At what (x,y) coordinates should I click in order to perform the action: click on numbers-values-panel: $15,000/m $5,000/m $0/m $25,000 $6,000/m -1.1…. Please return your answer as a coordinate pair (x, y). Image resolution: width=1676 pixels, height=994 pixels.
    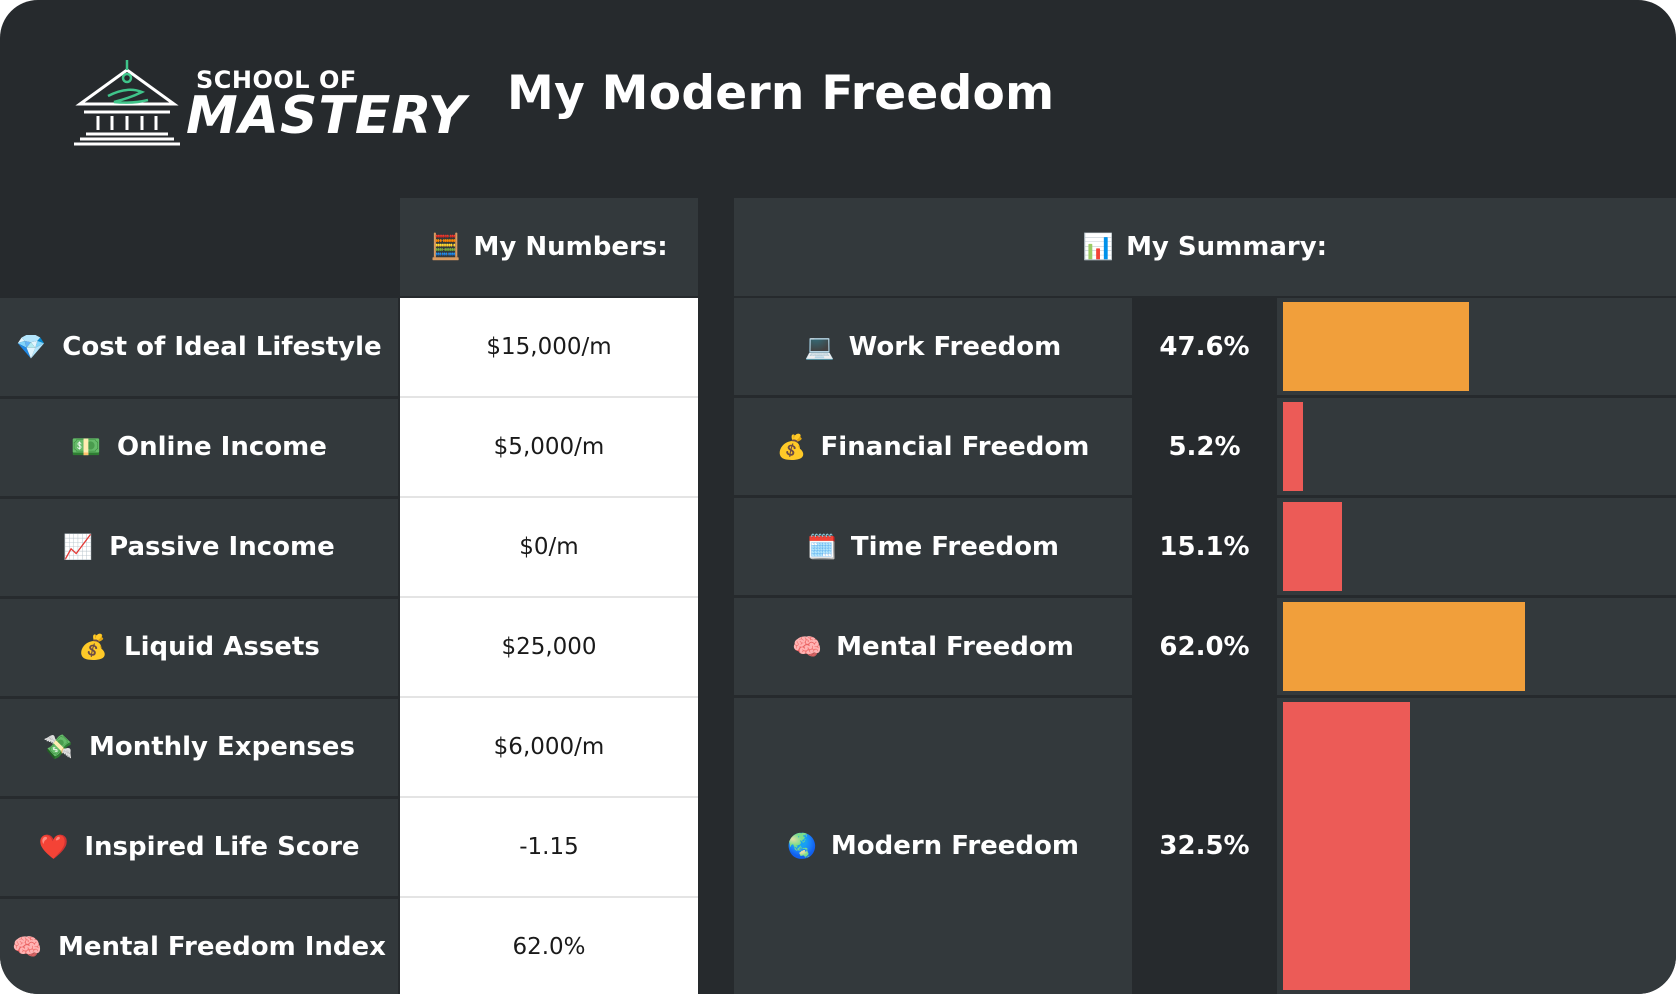
    Looking at the image, I should click on (549, 646).